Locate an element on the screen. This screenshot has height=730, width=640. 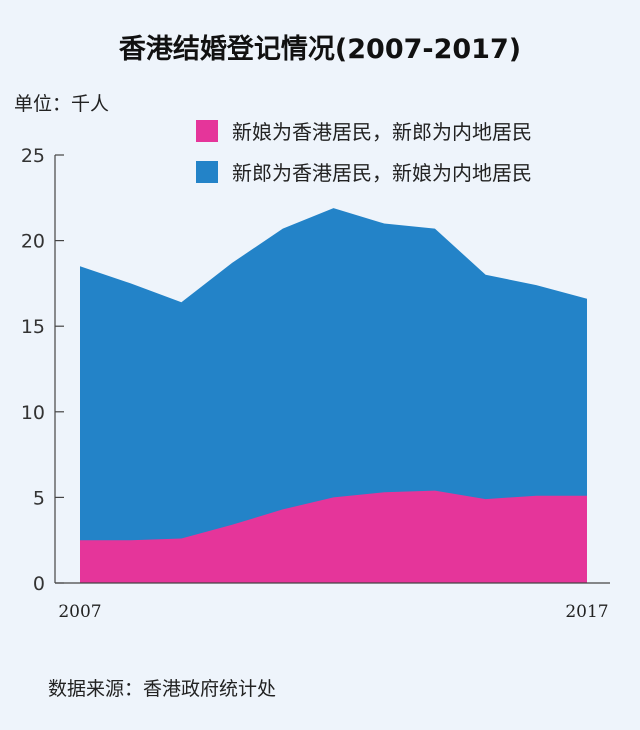
legend-swatch-groom-hk is located at coordinates (207, 172).